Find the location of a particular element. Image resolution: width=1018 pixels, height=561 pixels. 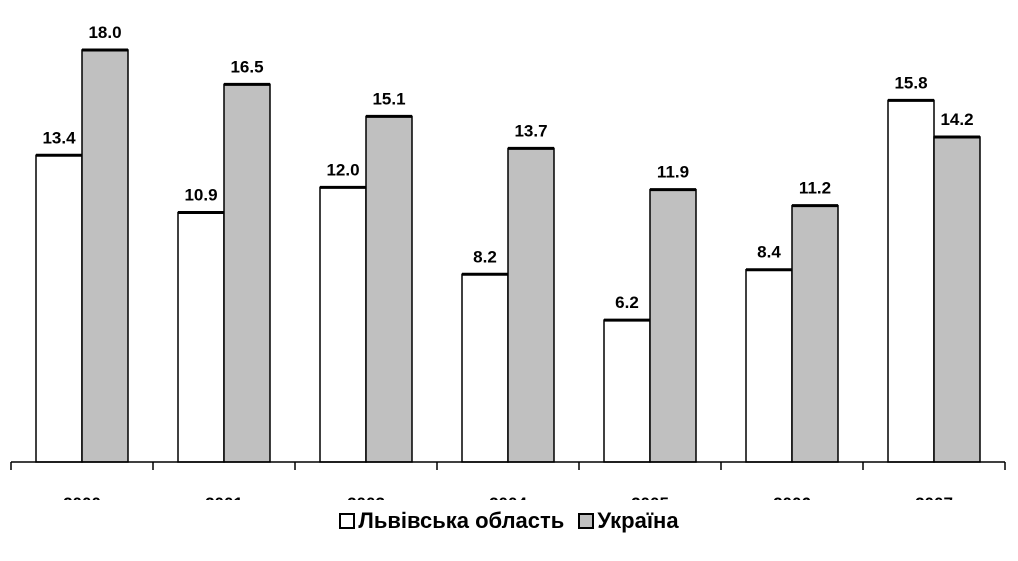

bar-lviv-2006 is located at coordinates (769, 365).